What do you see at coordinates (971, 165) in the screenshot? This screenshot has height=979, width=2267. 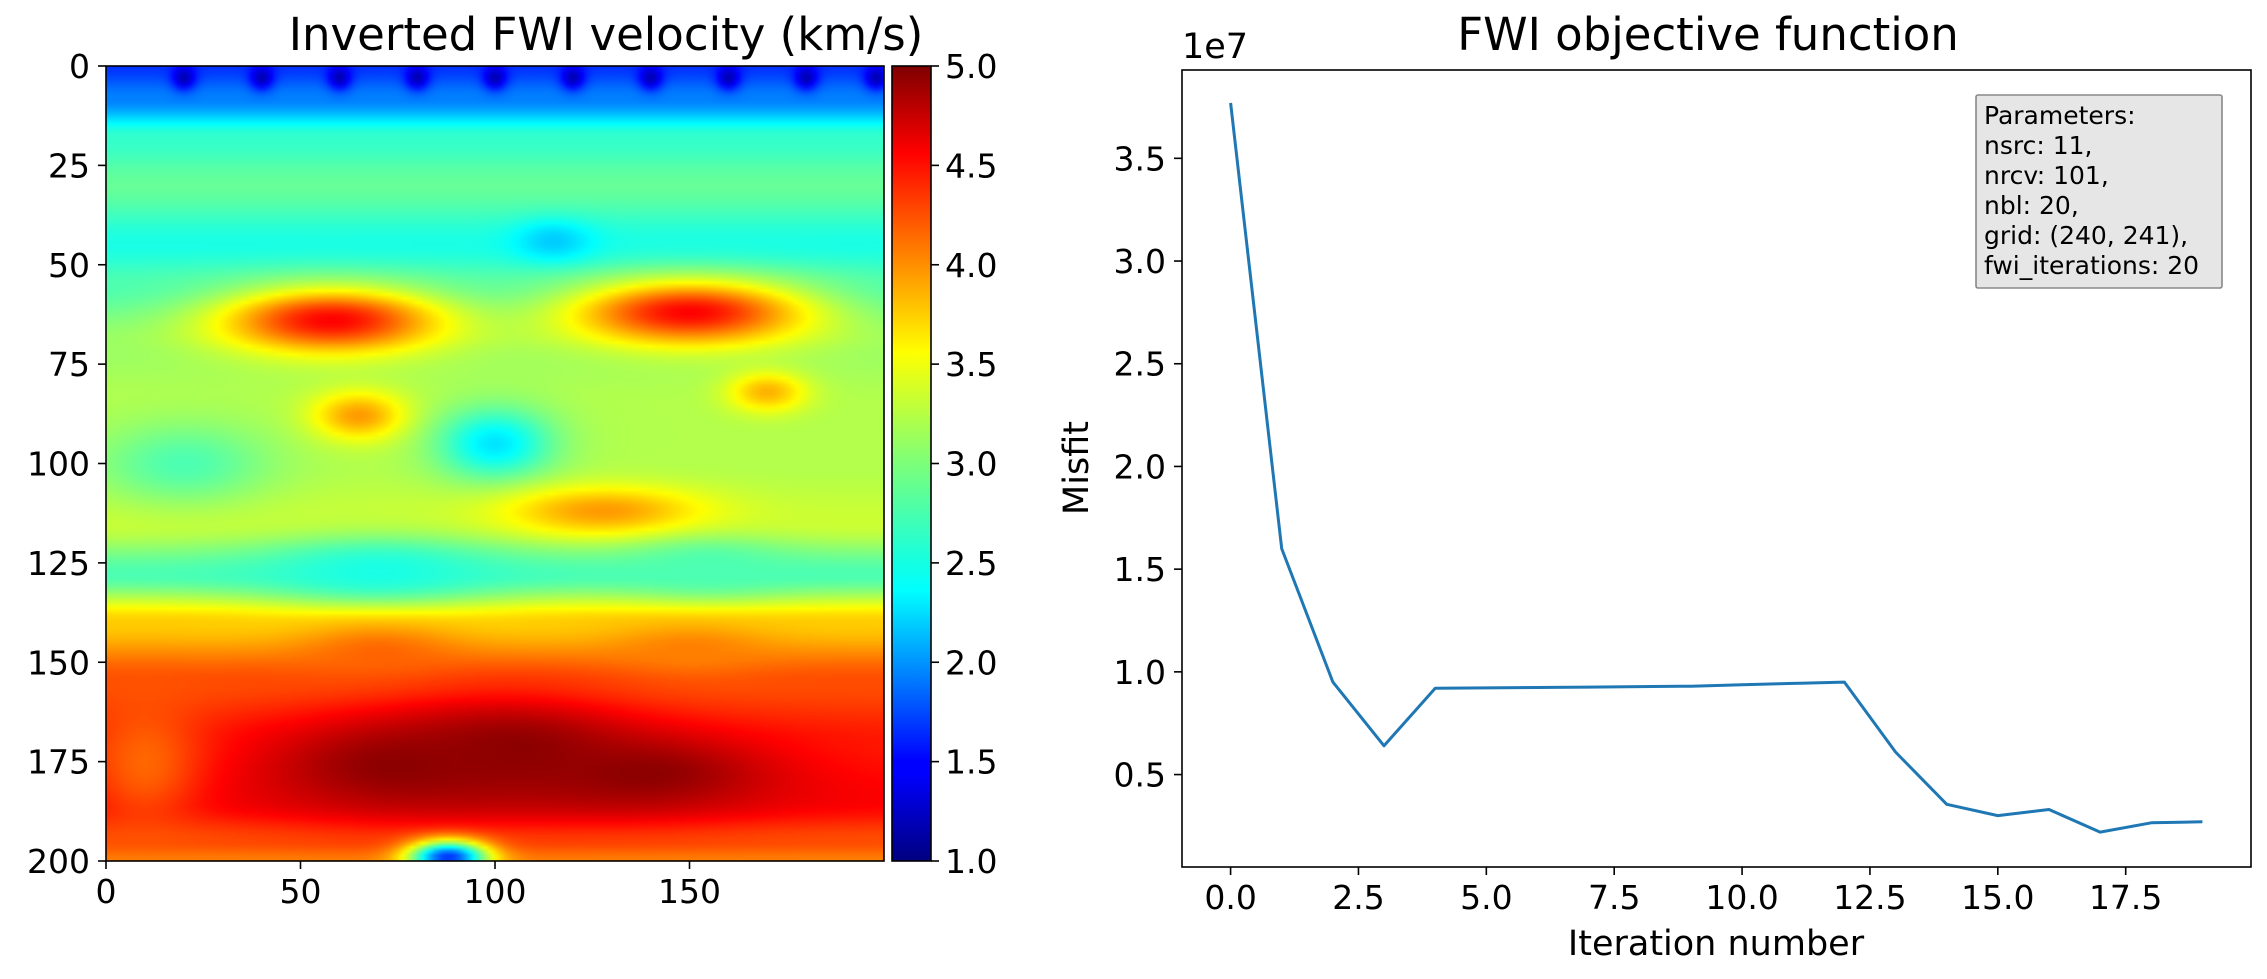 I see `colorbar-tick-label: 4.5` at bounding box center [971, 165].